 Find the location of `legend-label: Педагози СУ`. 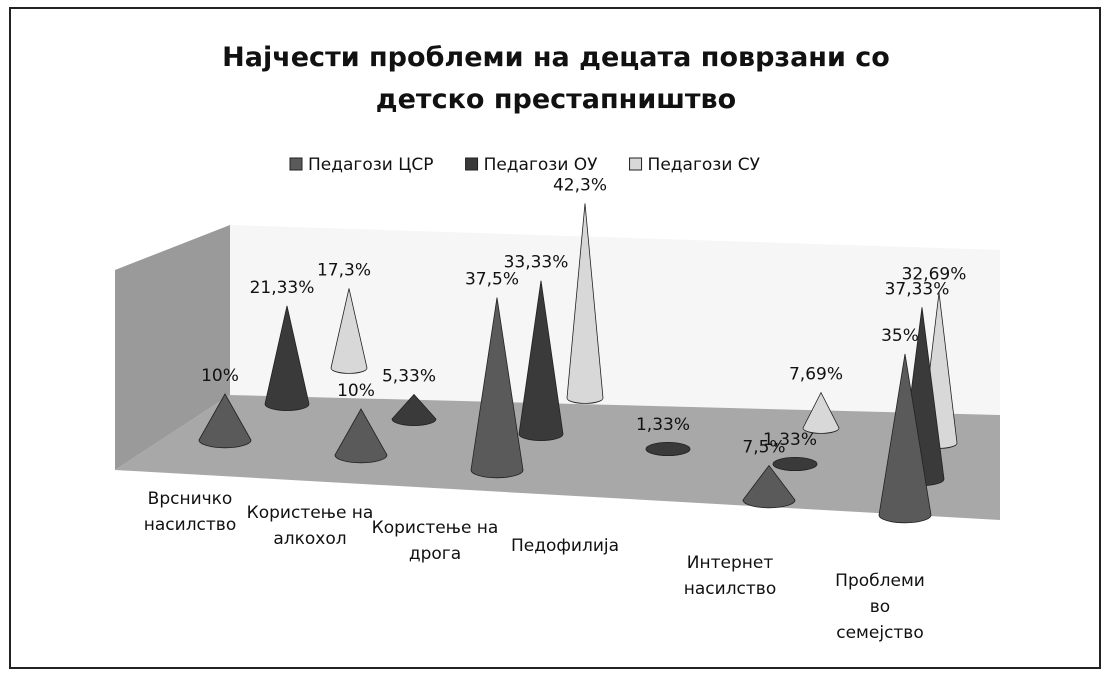

legend-label: Педагози СУ is located at coordinates (704, 165).